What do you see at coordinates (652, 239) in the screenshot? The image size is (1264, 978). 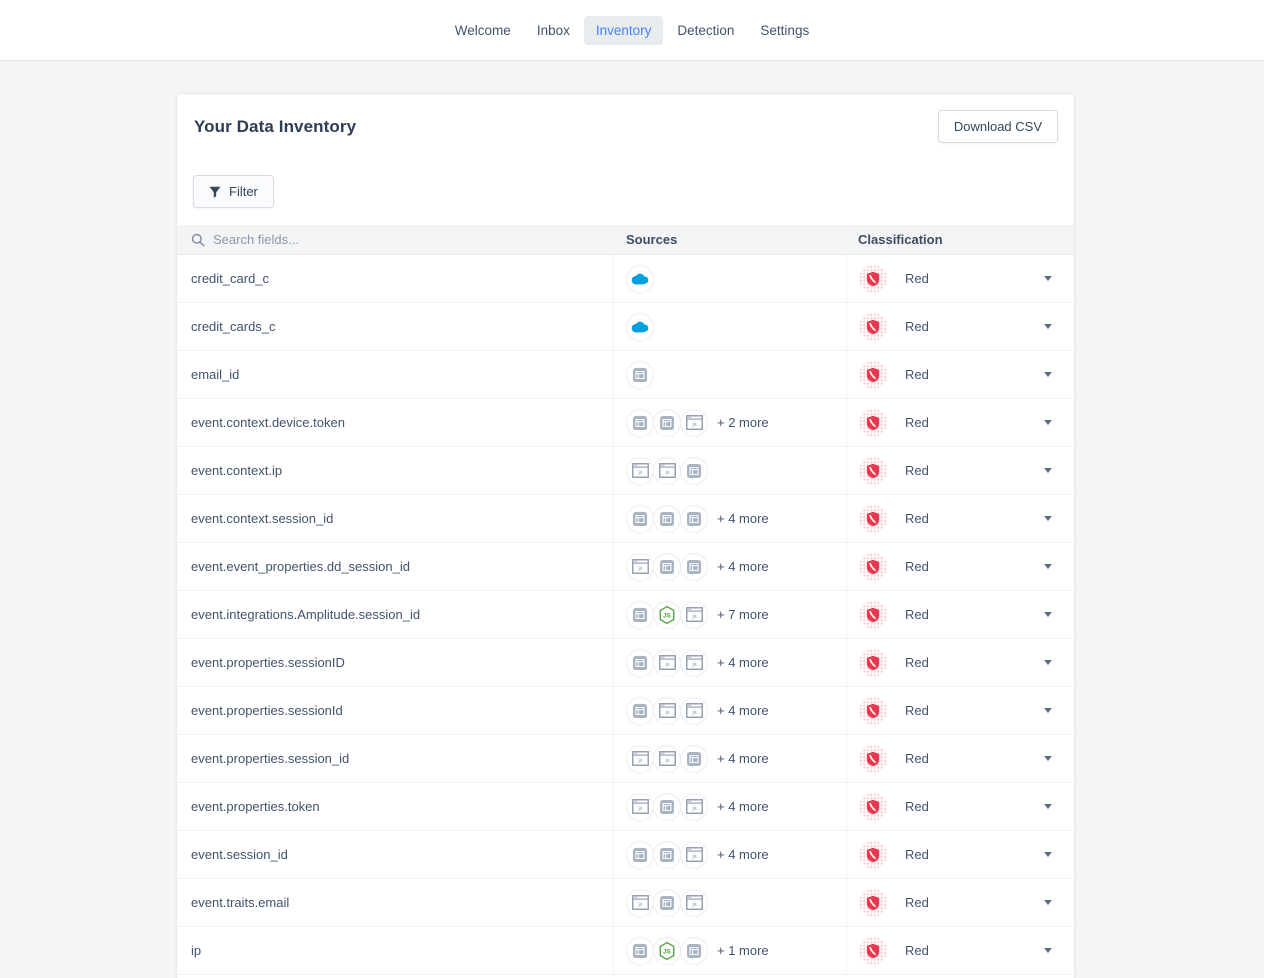 I see `column-header-sources: Sources` at bounding box center [652, 239].